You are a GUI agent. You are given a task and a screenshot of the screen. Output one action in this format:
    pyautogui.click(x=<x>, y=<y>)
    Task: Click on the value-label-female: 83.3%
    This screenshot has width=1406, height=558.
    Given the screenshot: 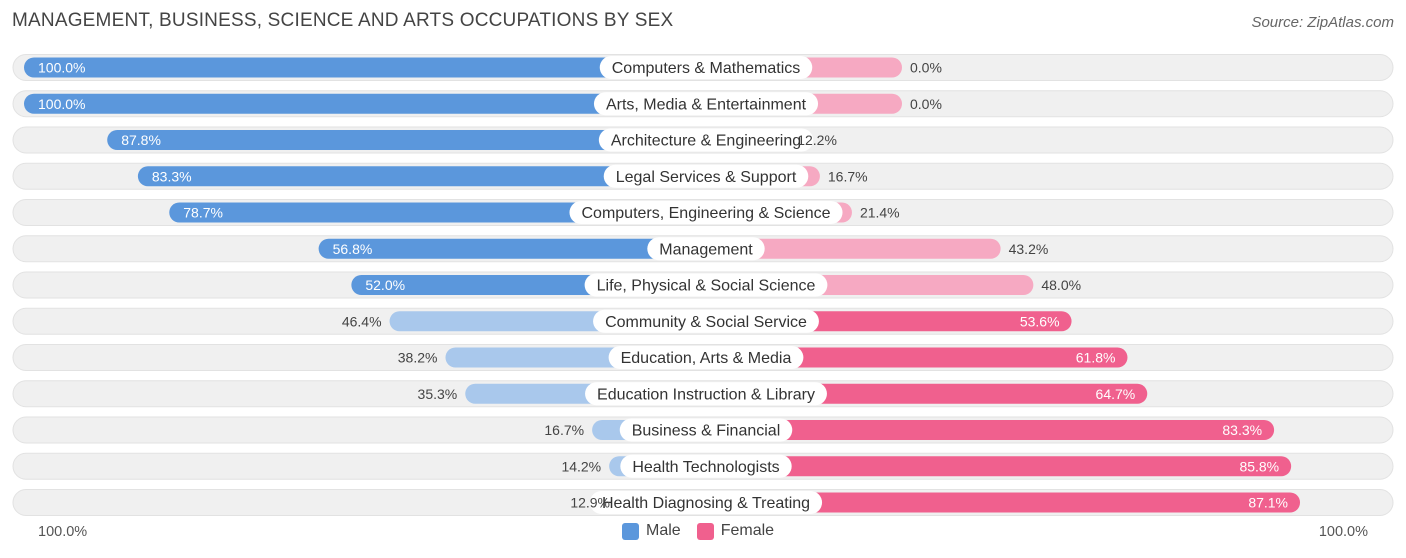 What is the action you would take?
    pyautogui.click(x=1242, y=430)
    